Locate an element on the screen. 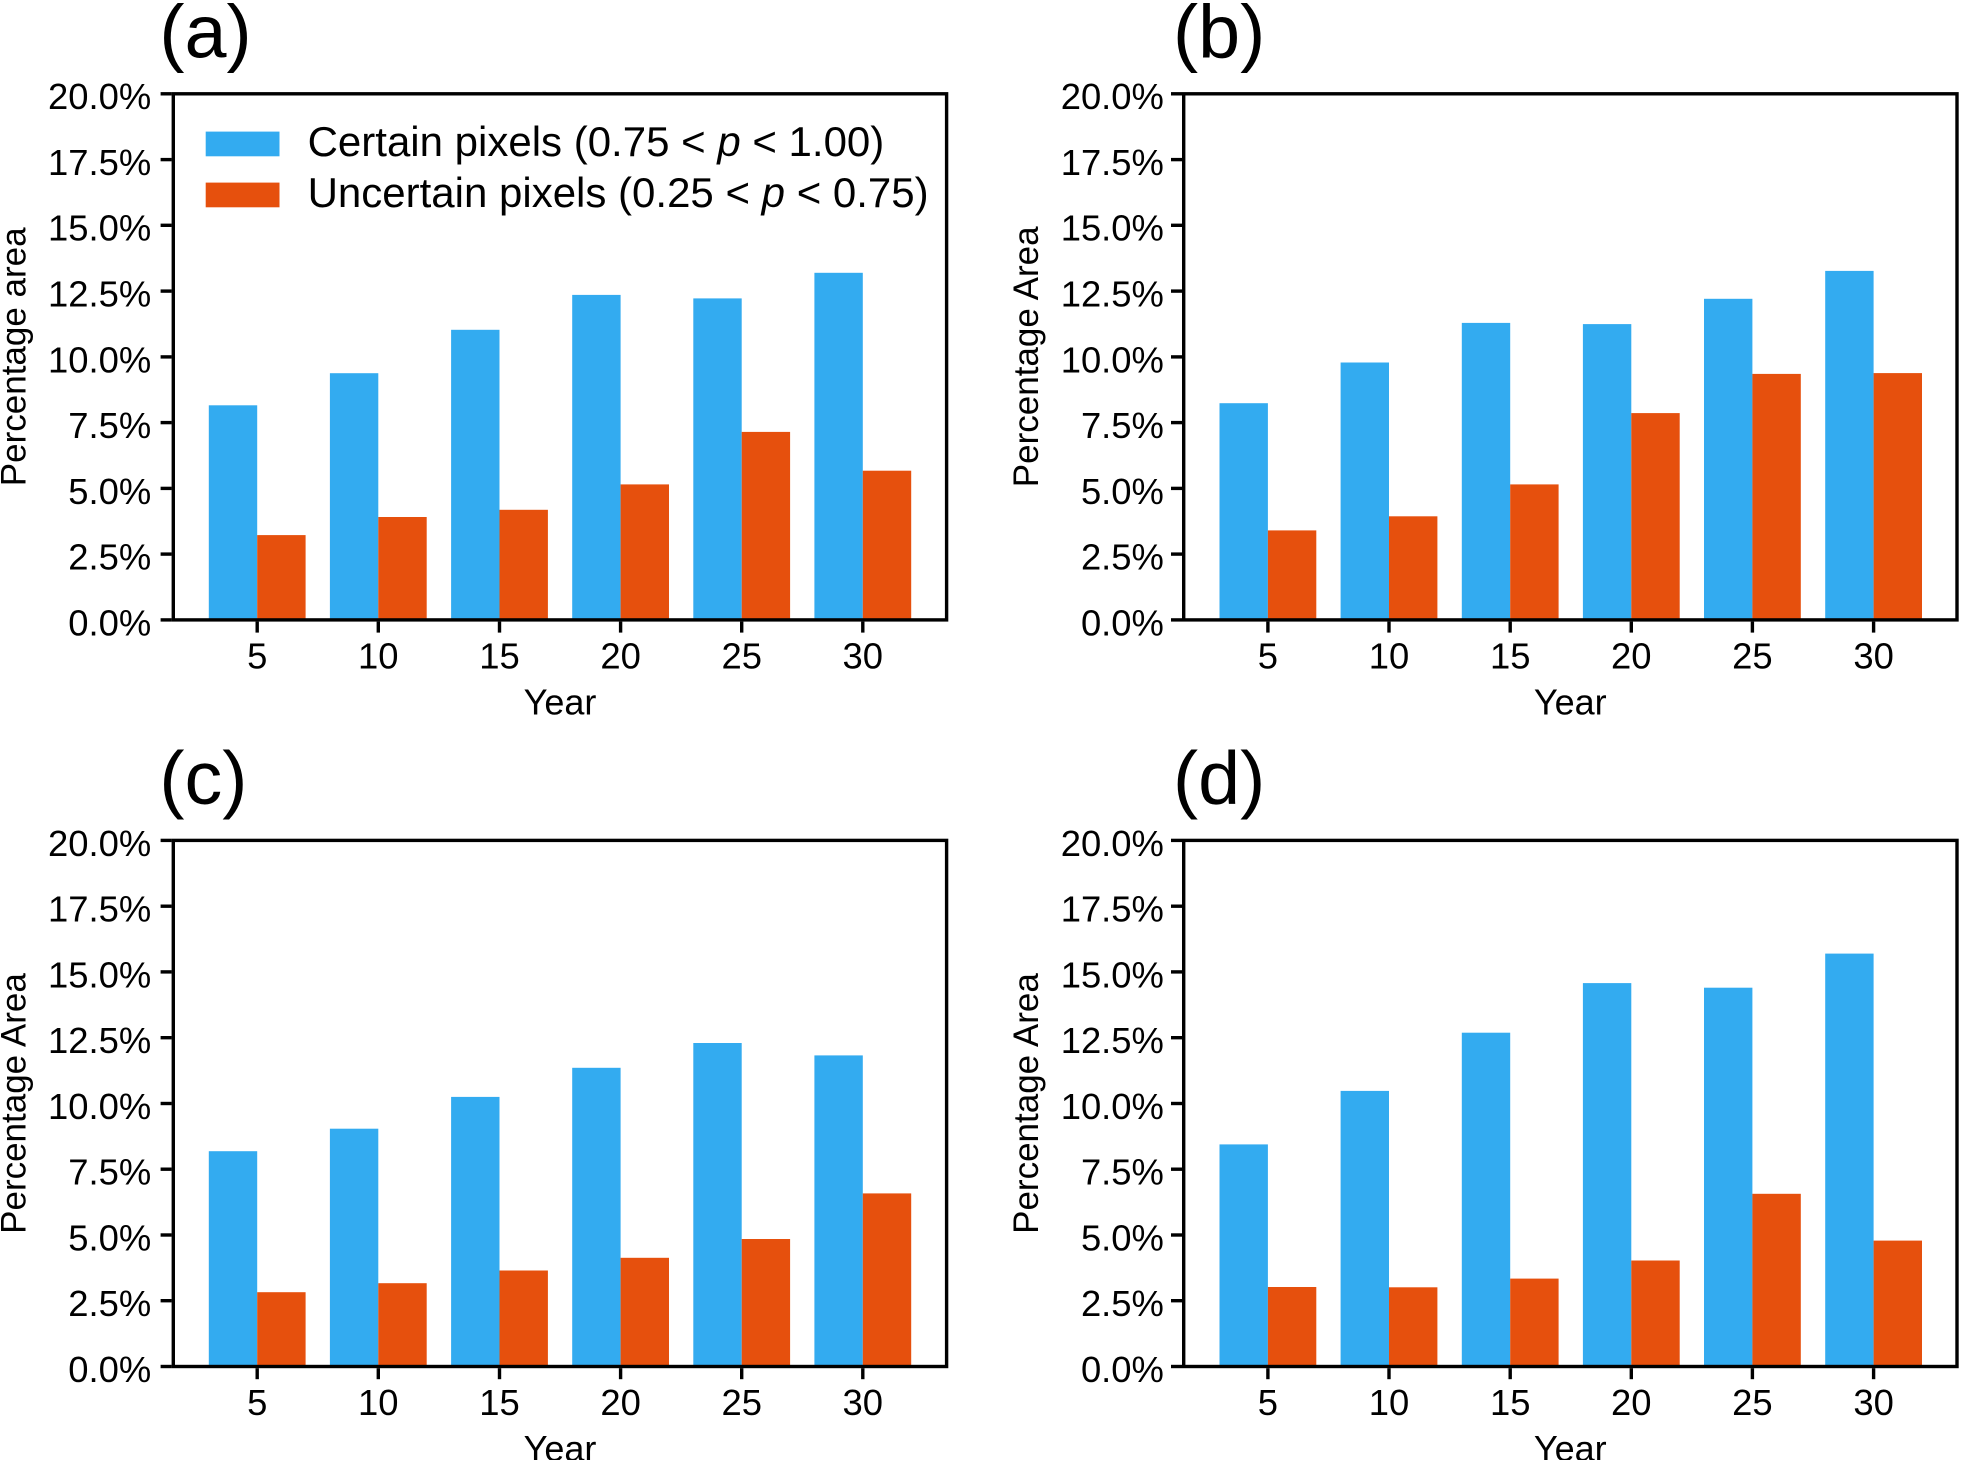 This screenshot has width=1961, height=1460. svg-text: (d) is located at coordinates (1219, 778).